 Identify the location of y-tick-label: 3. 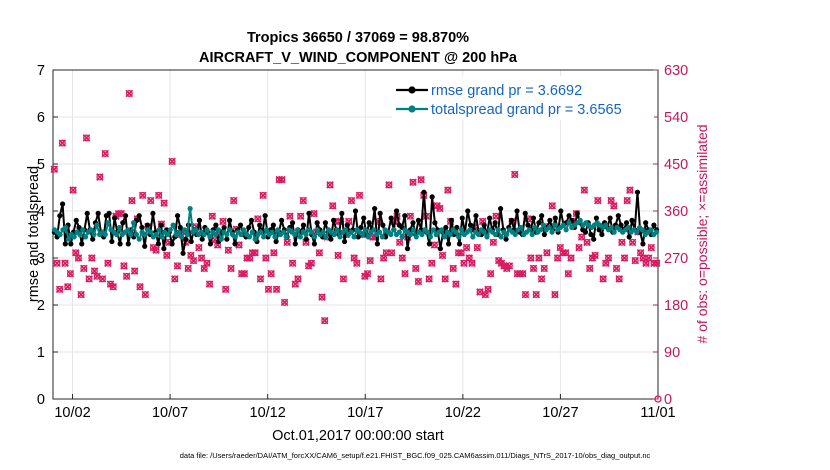
(41, 259).